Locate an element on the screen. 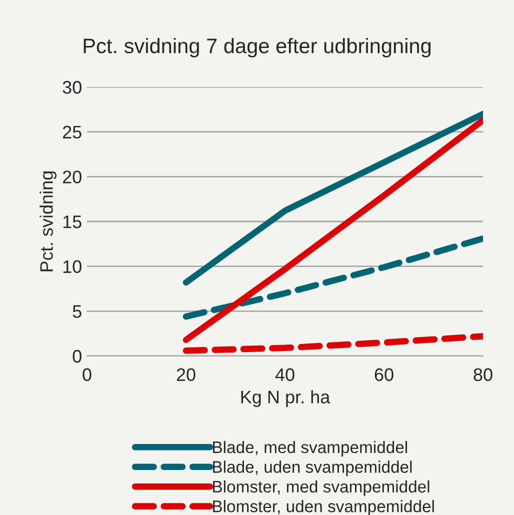  chart-title: Pct. svidning 7 dage efter udbringning is located at coordinates (257, 48).